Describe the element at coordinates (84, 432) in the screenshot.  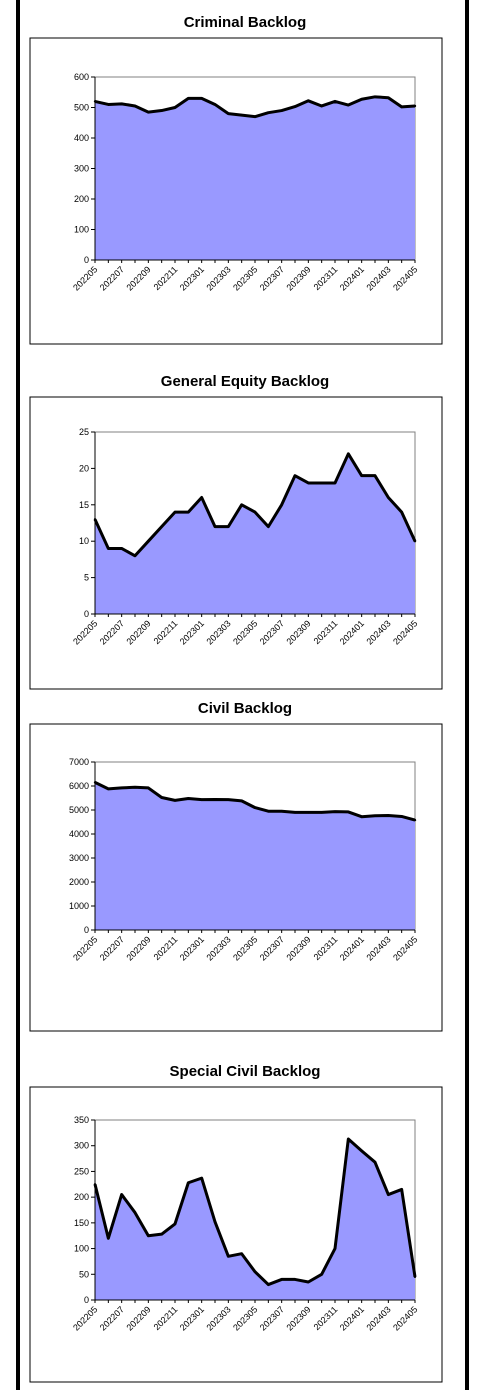
I see `y-tick-label: 25` at that location.